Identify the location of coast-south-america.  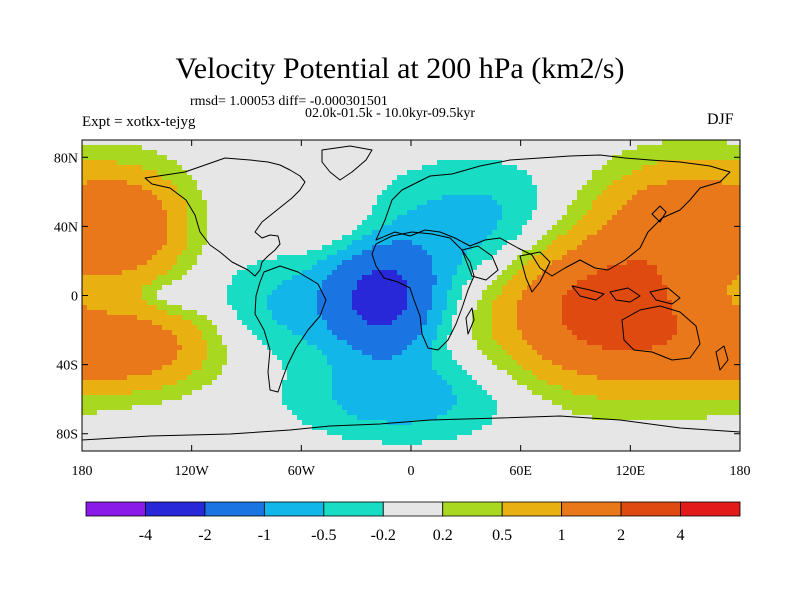
(290, 329).